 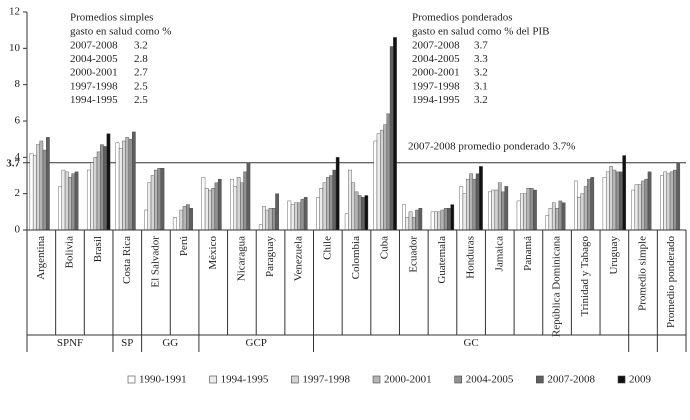 What do you see at coordinates (13, 163) in the screenshot?
I see `reference-value: 3.7` at bounding box center [13, 163].